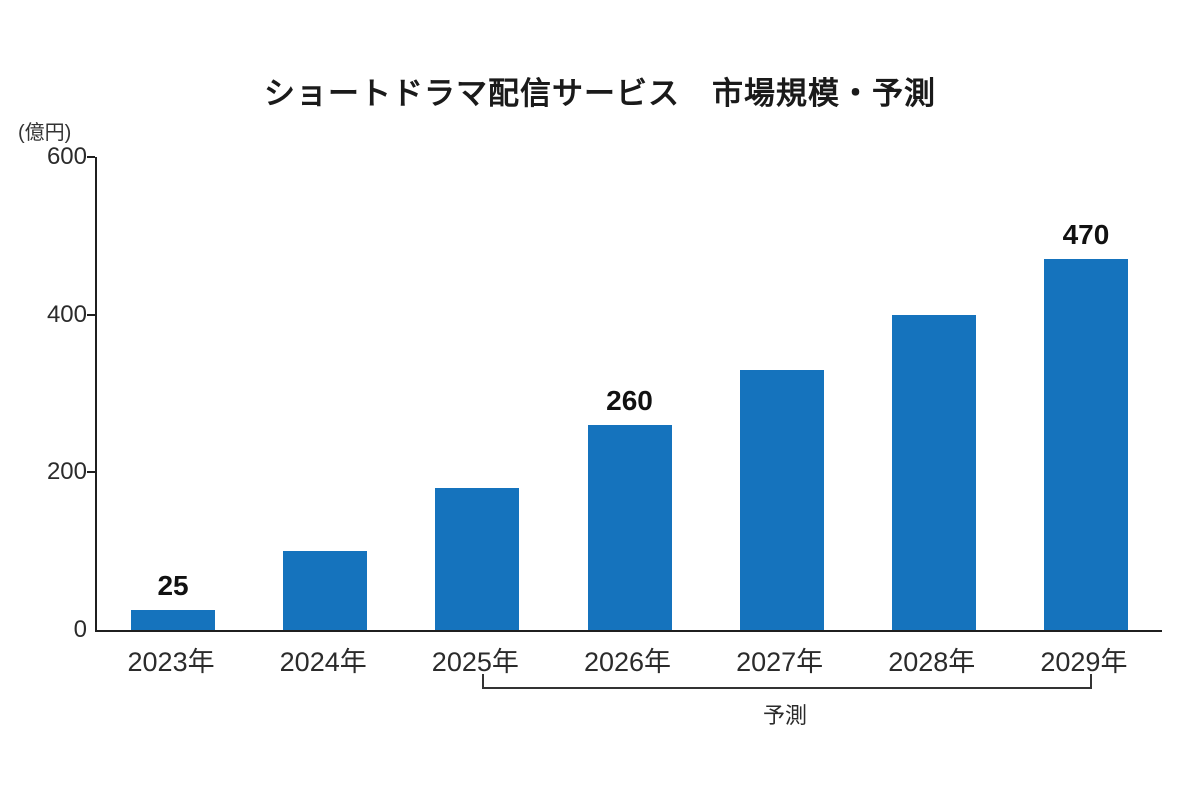 This screenshot has width=1200, height=800. What do you see at coordinates (45, 133) in the screenshot?
I see `y-axis-unit-label: (億円)` at bounding box center [45, 133].